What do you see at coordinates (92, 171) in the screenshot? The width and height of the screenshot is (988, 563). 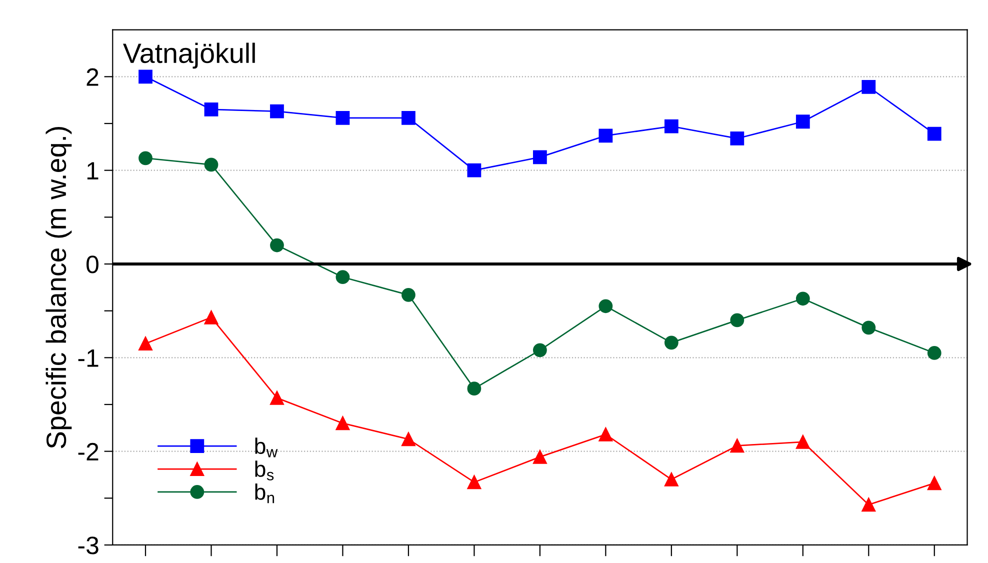 I see `y-tick-label: 1` at bounding box center [92, 171].